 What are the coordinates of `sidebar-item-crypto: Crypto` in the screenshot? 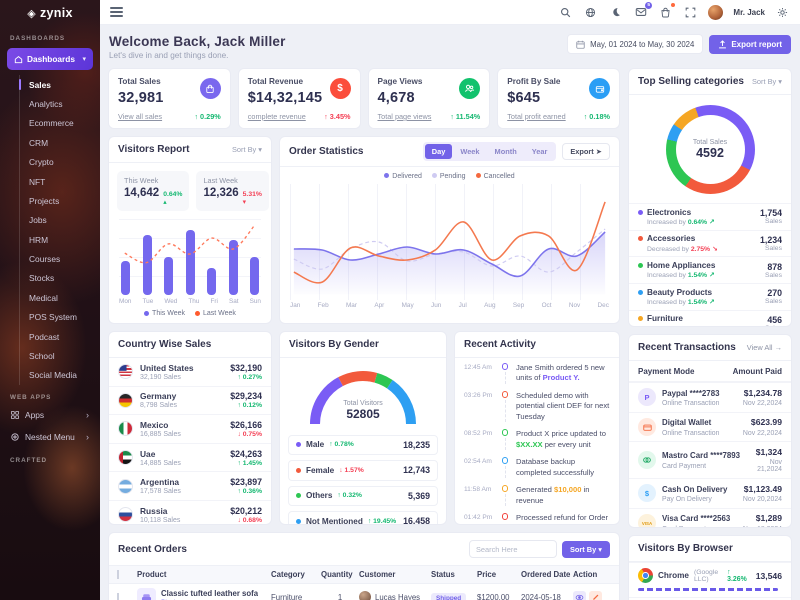 It's located at (41, 162).